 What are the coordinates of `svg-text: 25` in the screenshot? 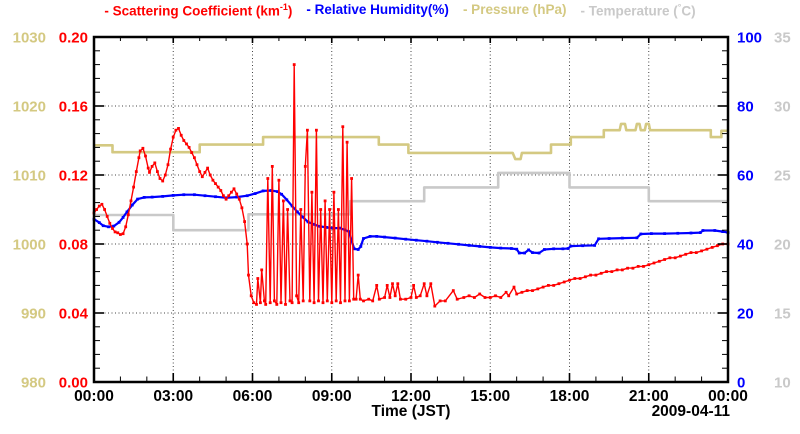 It's located at (782, 176).